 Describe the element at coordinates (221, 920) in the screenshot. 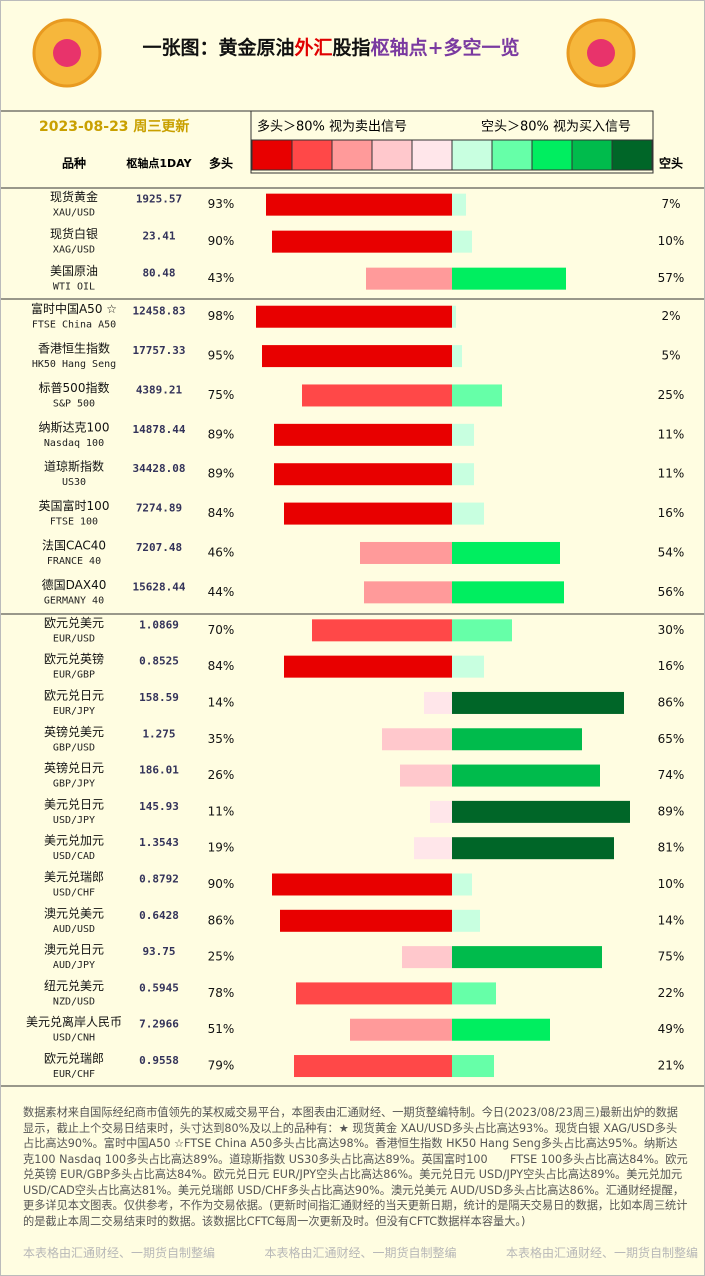

I see `long-pct: 86%` at that location.